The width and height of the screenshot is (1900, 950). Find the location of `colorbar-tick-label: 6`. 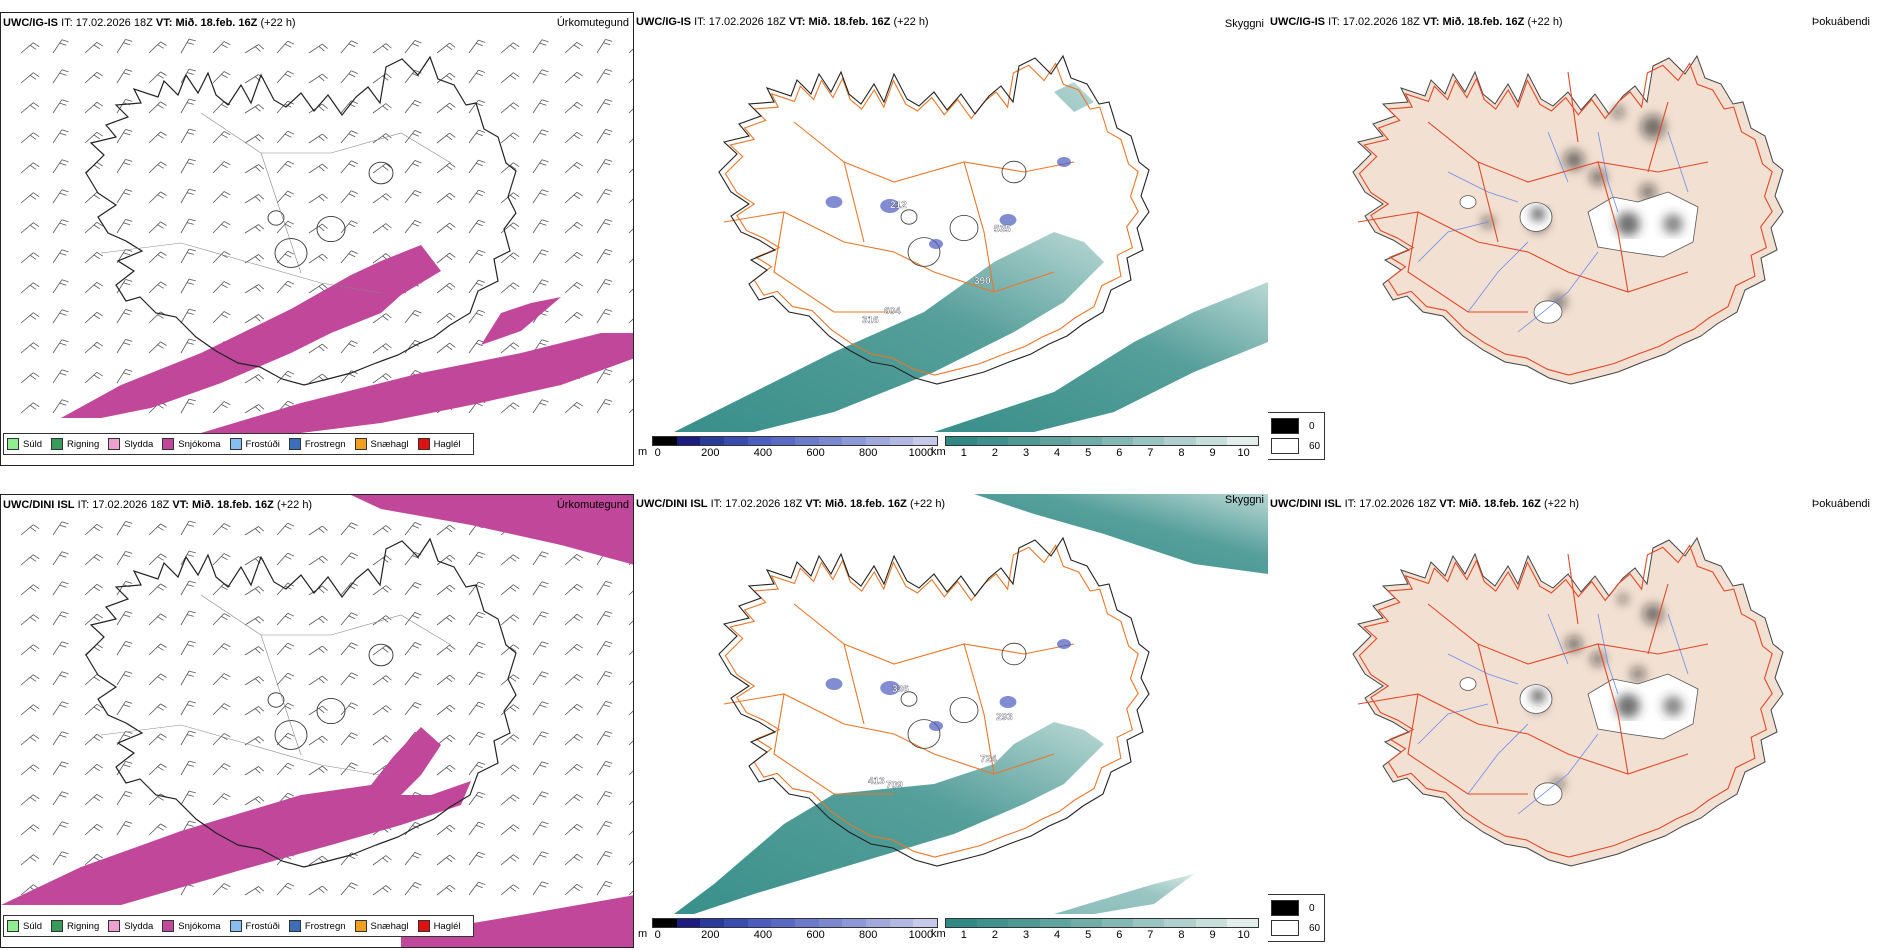

colorbar-tick-label: 6 is located at coordinates (1119, 453).